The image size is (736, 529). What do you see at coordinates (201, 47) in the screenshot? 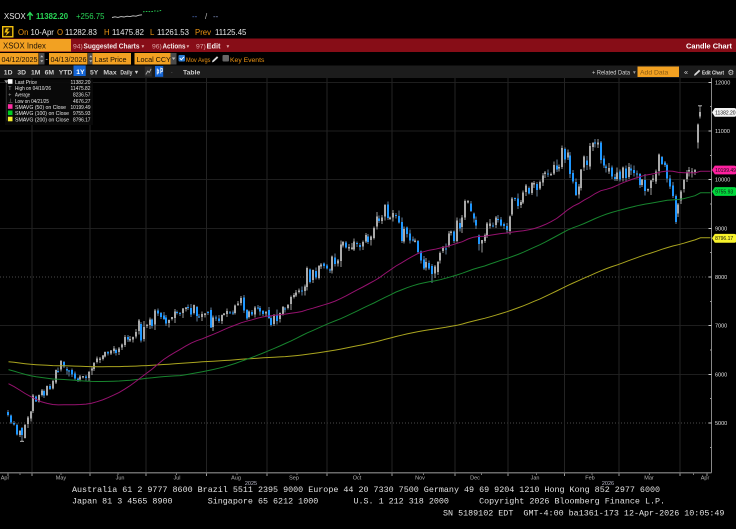
I see `svg-text: 97)` at bounding box center [201, 47].